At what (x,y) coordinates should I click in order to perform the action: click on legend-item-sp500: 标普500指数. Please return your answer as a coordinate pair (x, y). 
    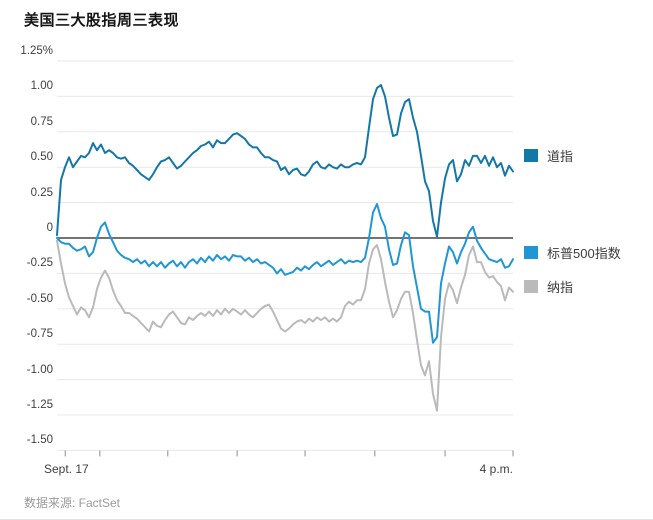
    Looking at the image, I should click on (572, 252).